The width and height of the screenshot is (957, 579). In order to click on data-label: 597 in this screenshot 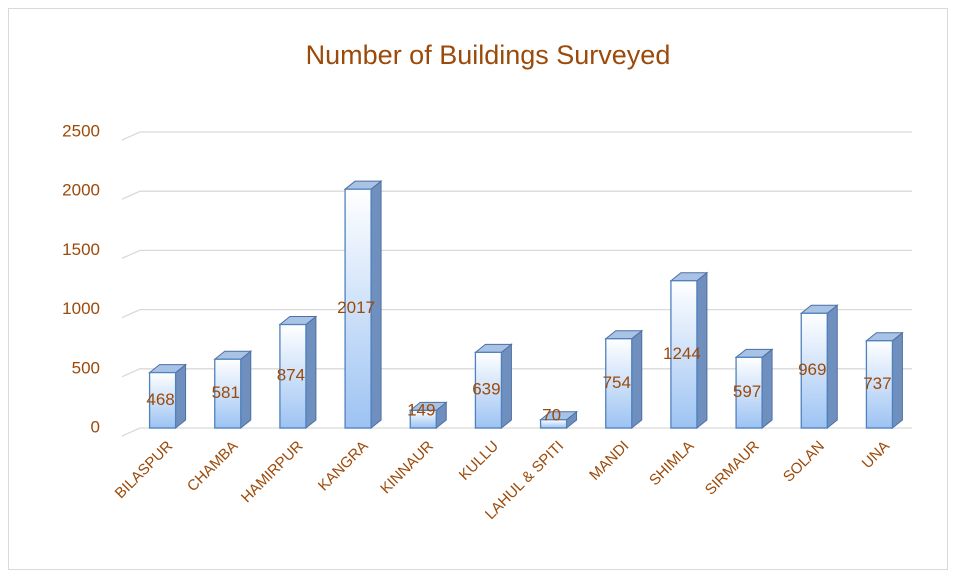, I will do `click(747, 391)`.